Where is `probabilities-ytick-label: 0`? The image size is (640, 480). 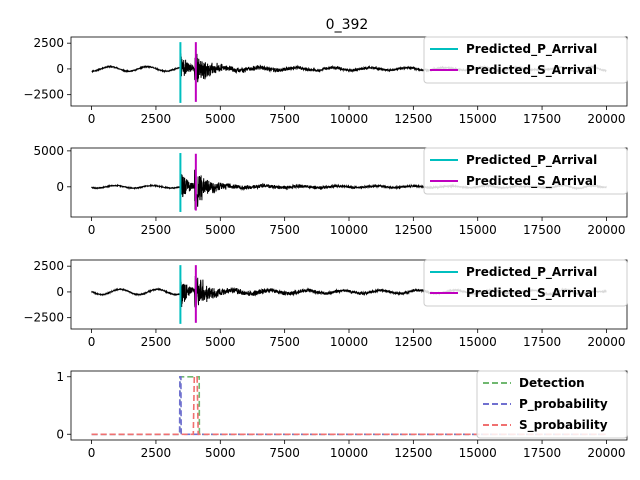 probabilities-ytick-label: 0 is located at coordinates (60, 434).